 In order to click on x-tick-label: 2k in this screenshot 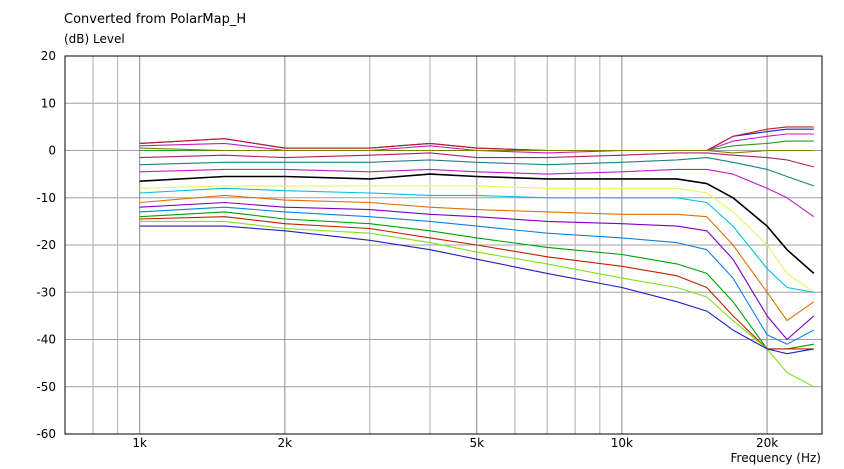, I will do `click(285, 443)`.